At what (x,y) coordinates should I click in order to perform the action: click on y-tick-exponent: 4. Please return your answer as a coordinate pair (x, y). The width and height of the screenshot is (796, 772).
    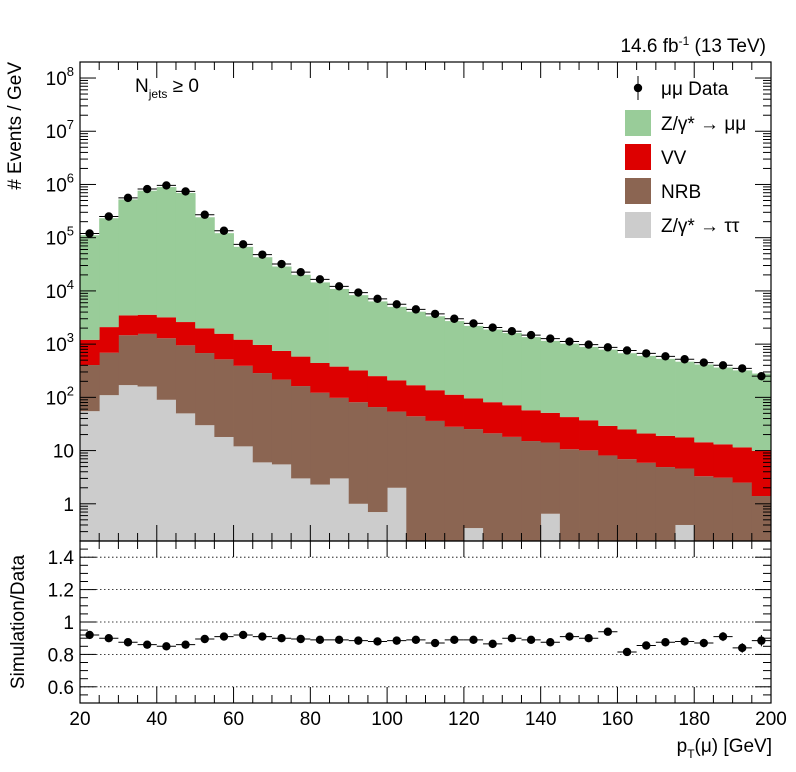
    Looking at the image, I should click on (70, 284).